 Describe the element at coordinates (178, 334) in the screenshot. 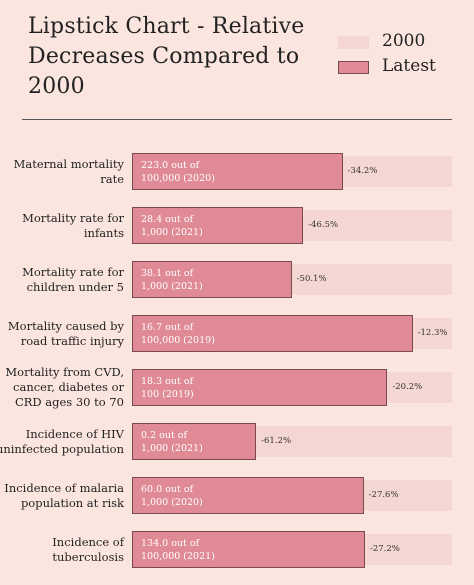

I see `bar-value-label: 16.7 out of 100,000 (2019)` at that location.